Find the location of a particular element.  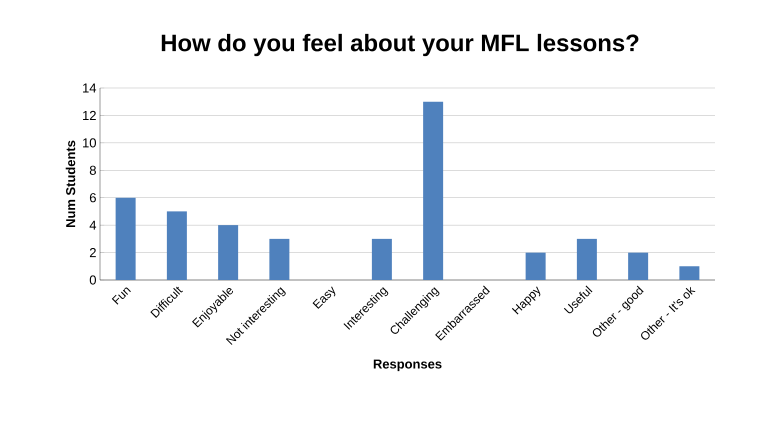

x-axis-title: Responses is located at coordinates (408, 366).